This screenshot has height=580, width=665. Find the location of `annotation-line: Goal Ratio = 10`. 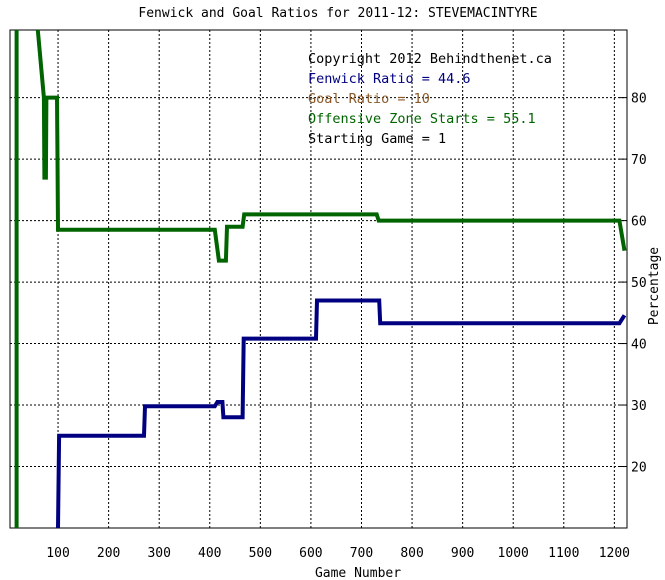

annotation-line: Goal Ratio = 10 is located at coordinates (369, 99).